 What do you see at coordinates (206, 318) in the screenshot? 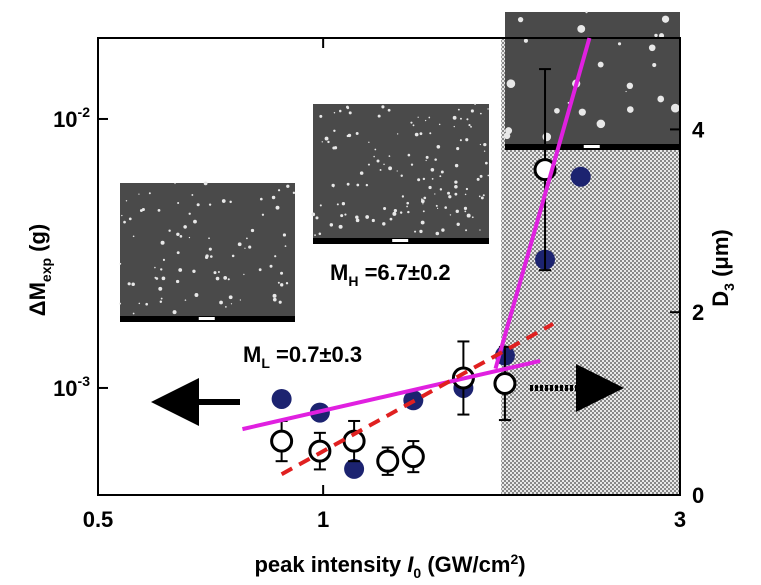
I see `inset-scale-bar` at bounding box center [206, 318].